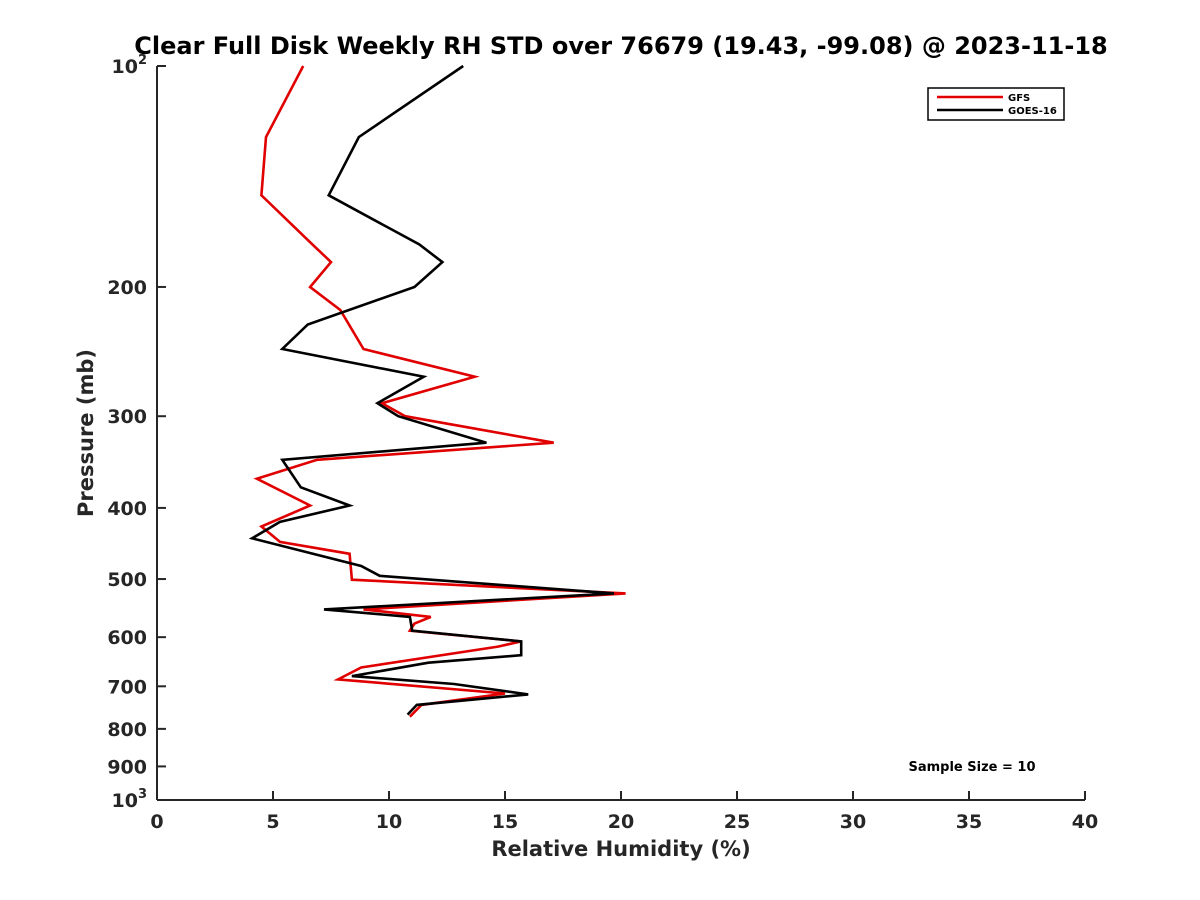  I want to click on y-tick-label: 10², so click(130, 65).